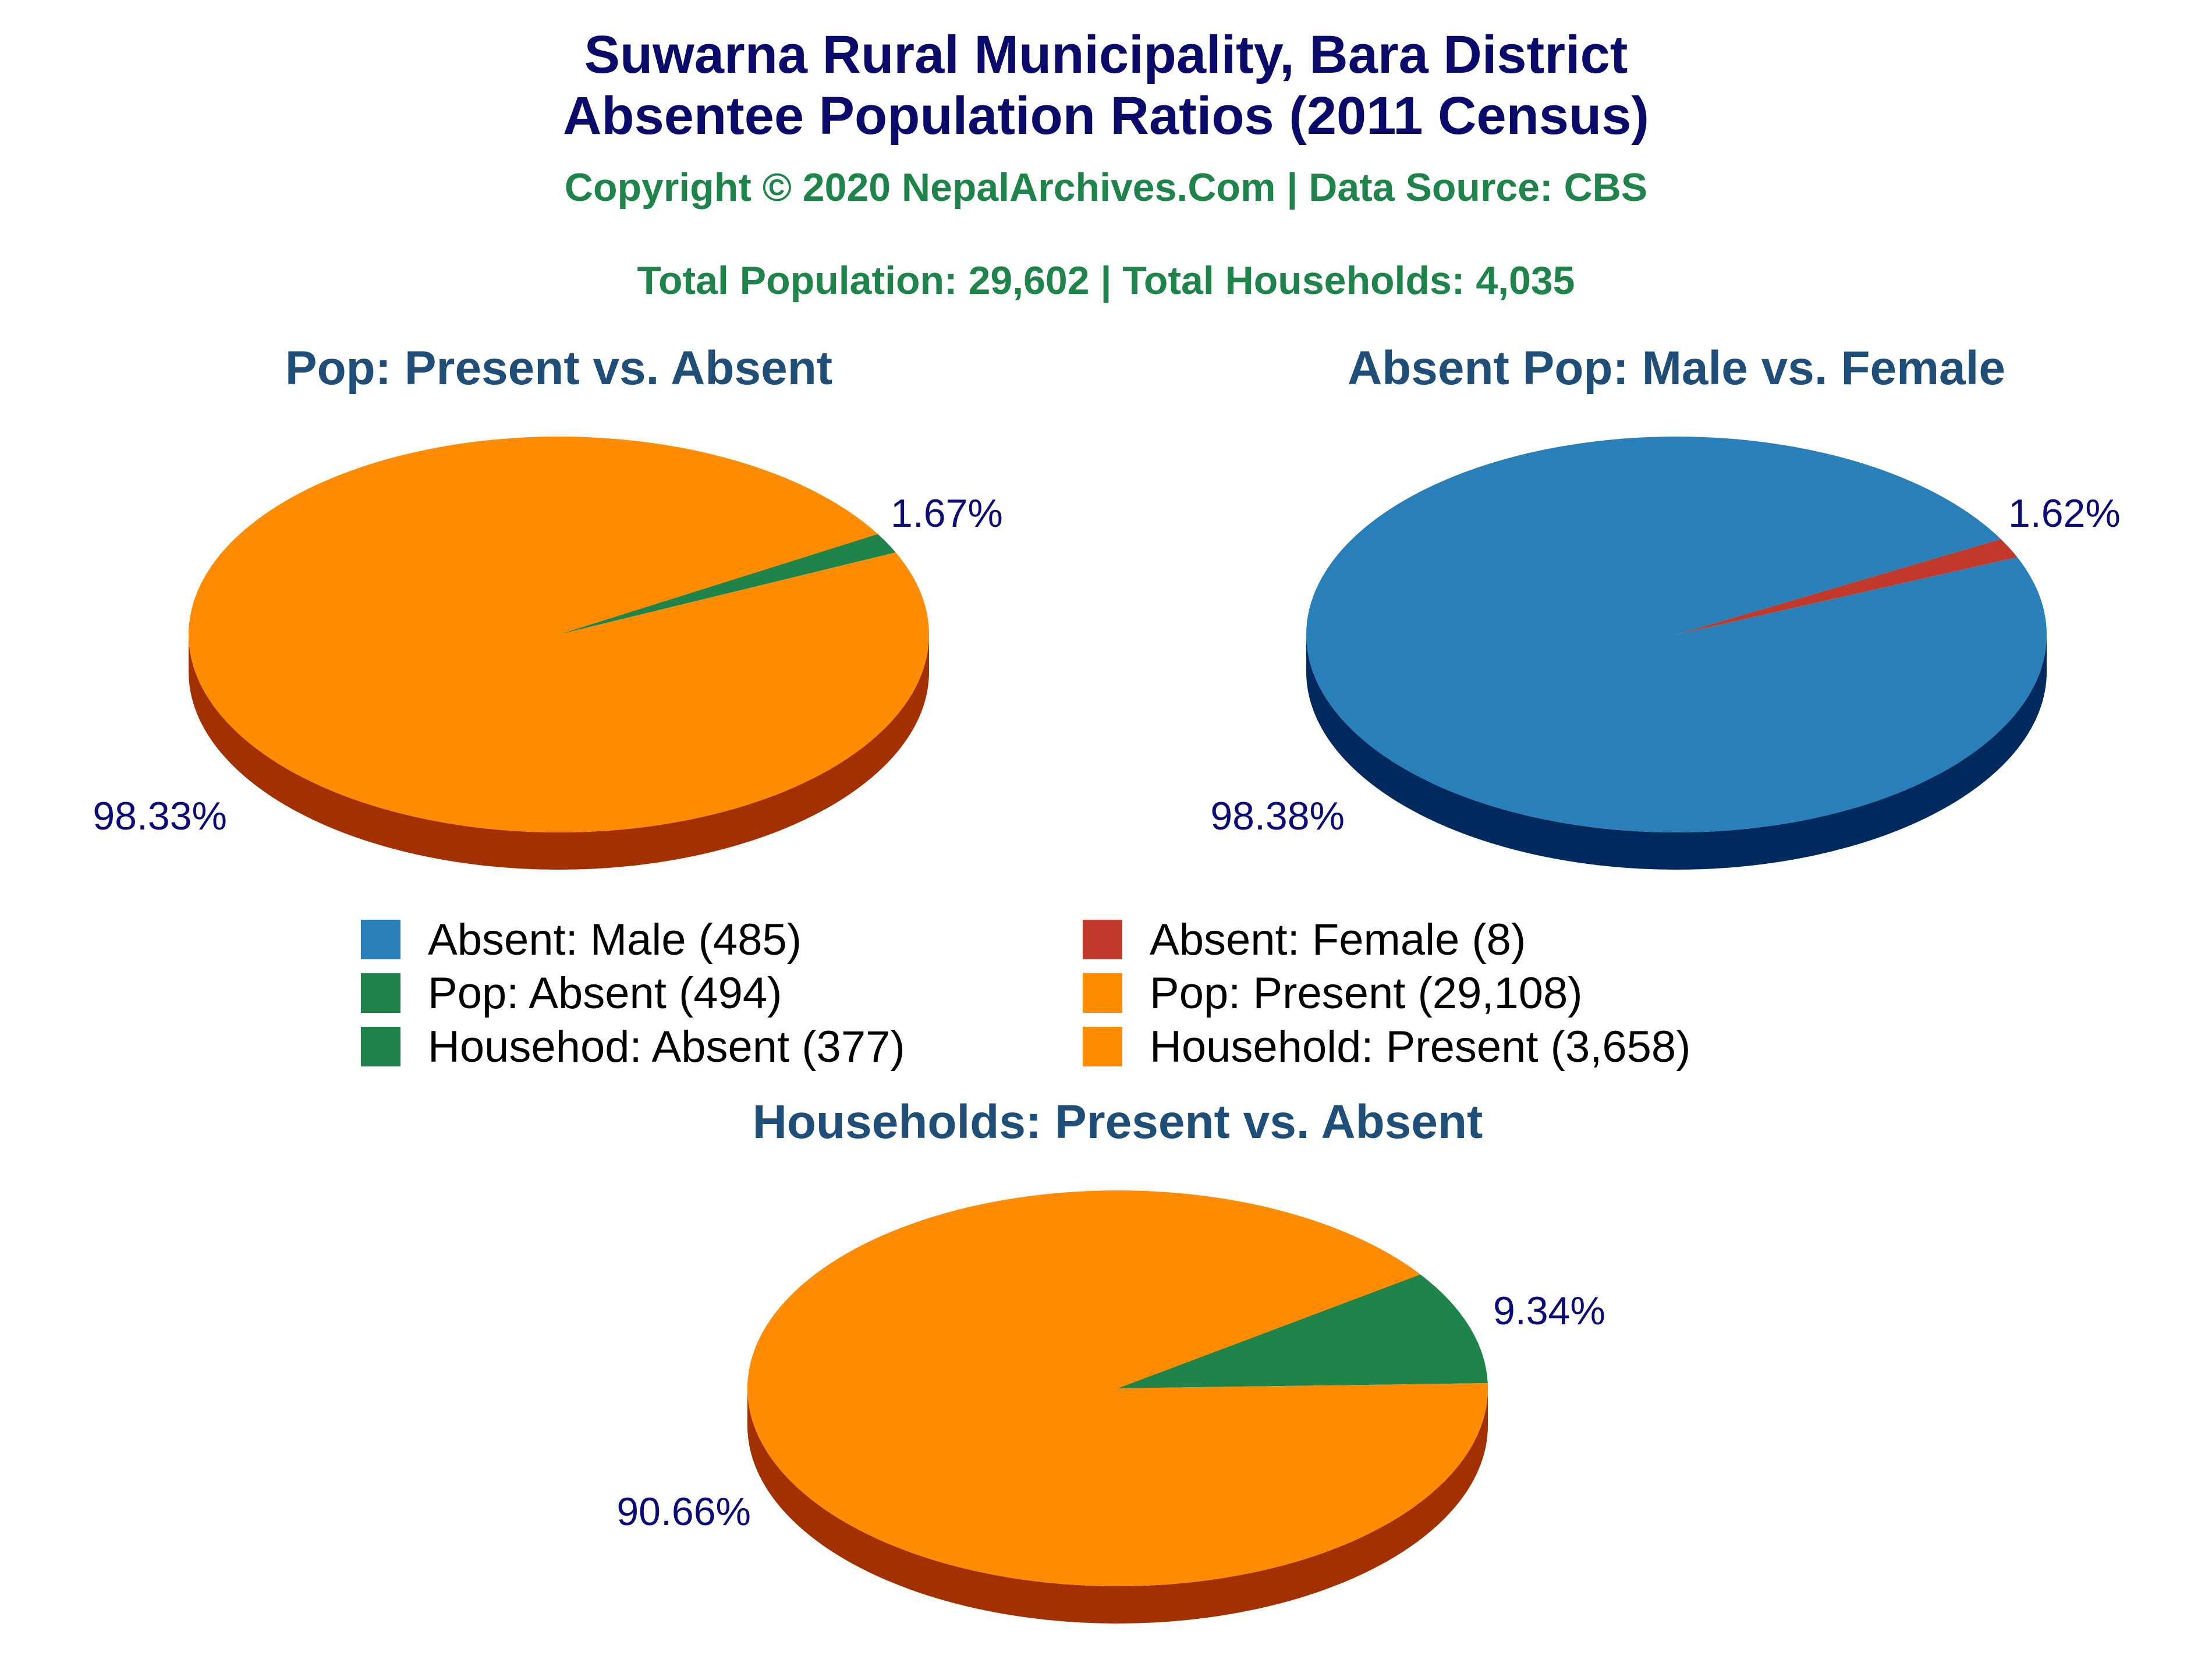 This screenshot has width=2212, height=1659. Describe the element at coordinates (1117, 1505) in the screenshot. I see `pie-side-household-present` at that location.